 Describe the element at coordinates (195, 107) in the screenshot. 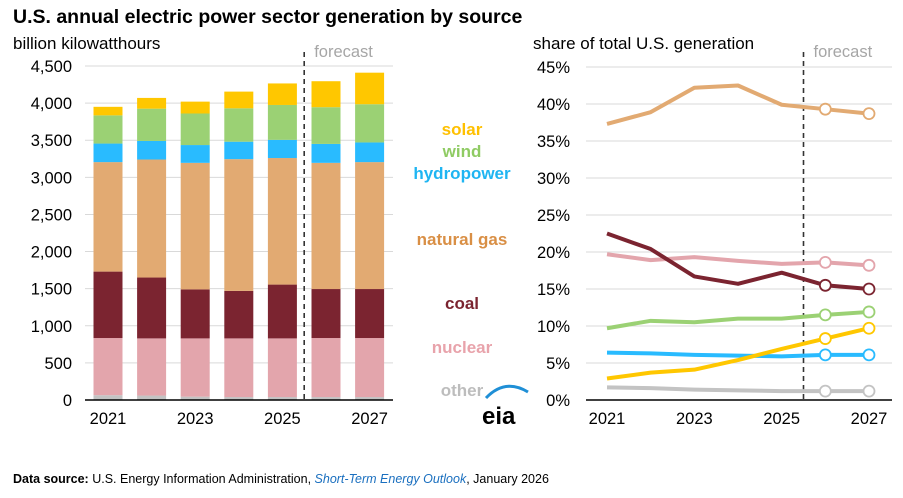

I see `bar-solar-2023` at that location.